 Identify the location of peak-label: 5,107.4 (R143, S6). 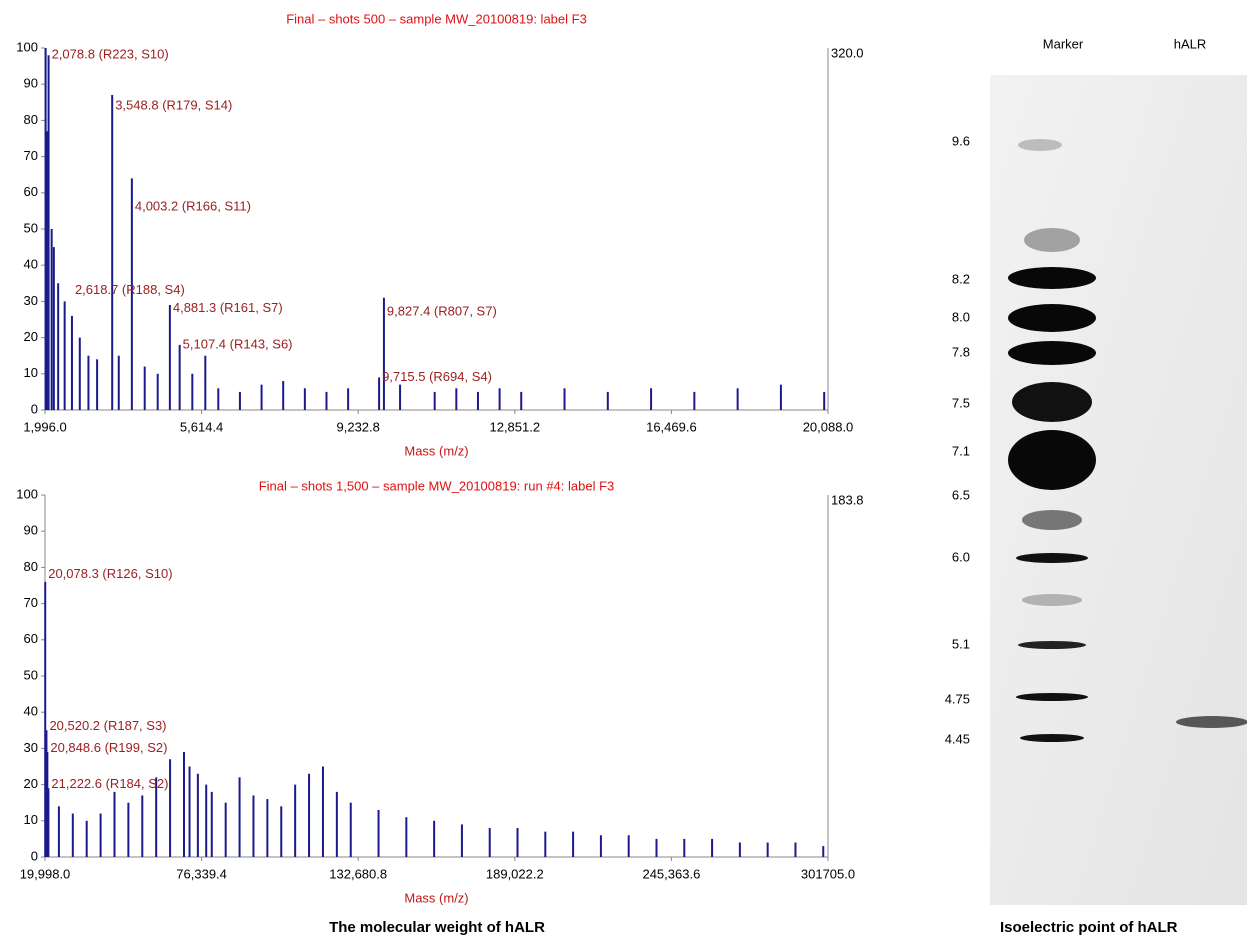
(238, 343).